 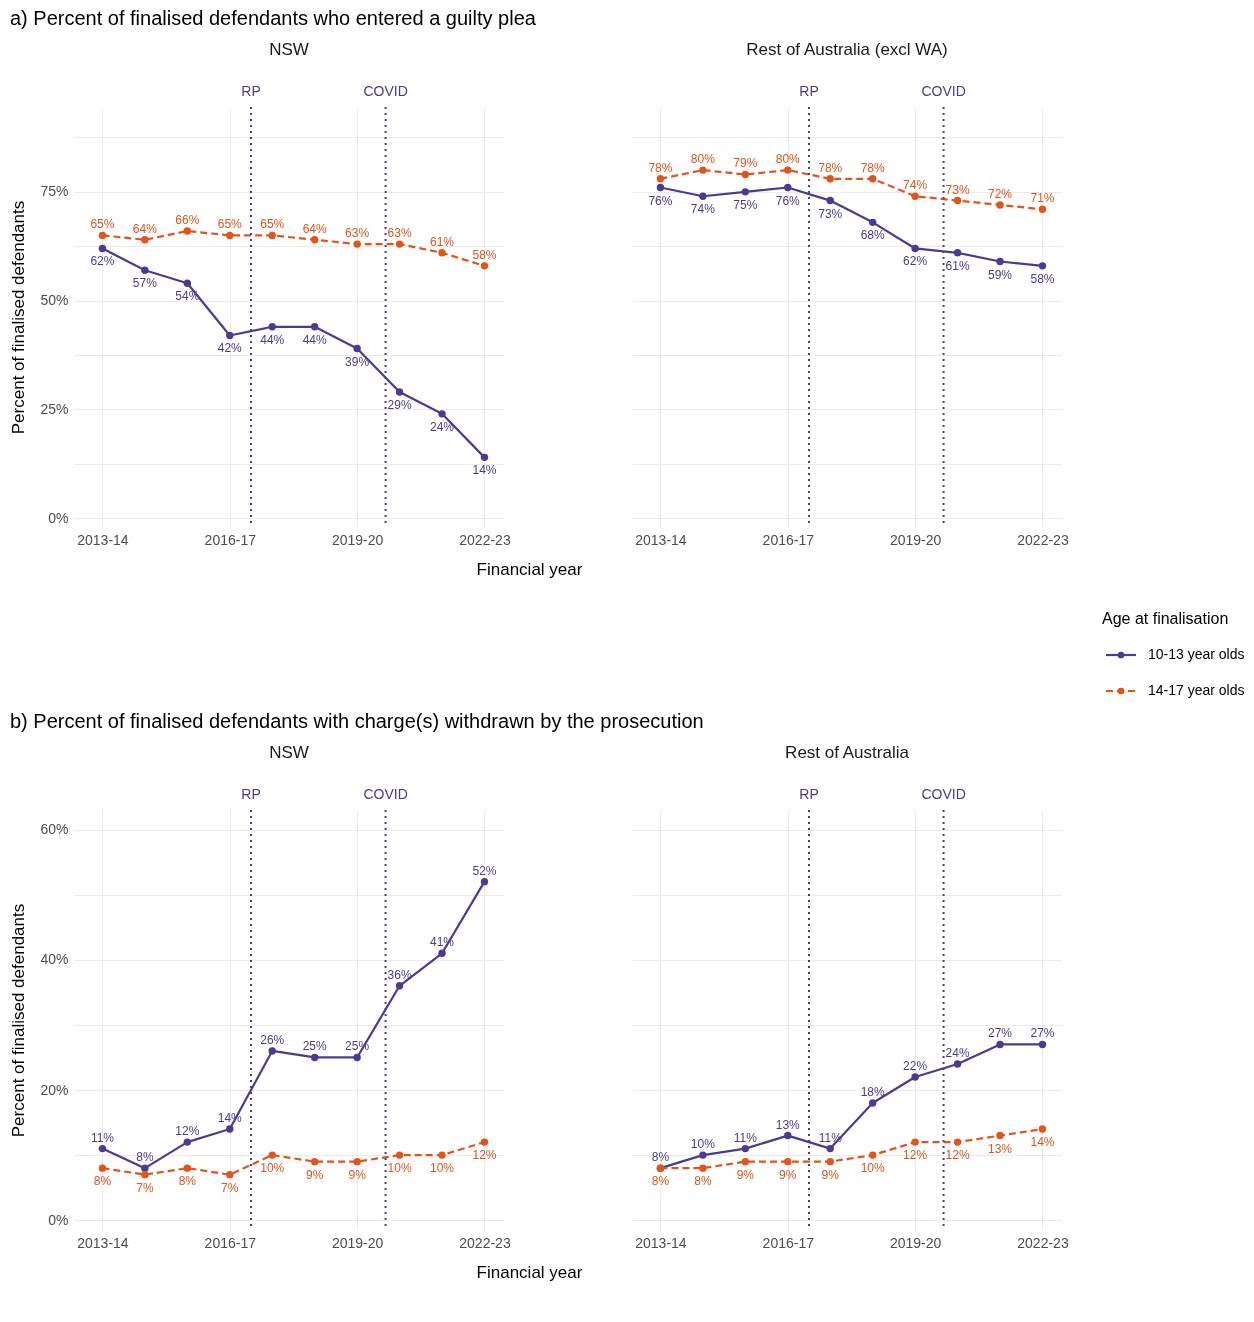 I want to click on data-label: 29%, so click(x=399, y=405).